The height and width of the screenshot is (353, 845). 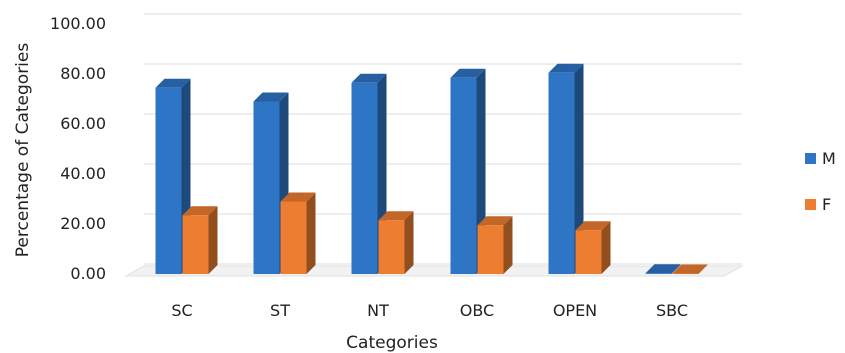 What do you see at coordinates (820, 181) in the screenshot?
I see `legend: MF` at bounding box center [820, 181].